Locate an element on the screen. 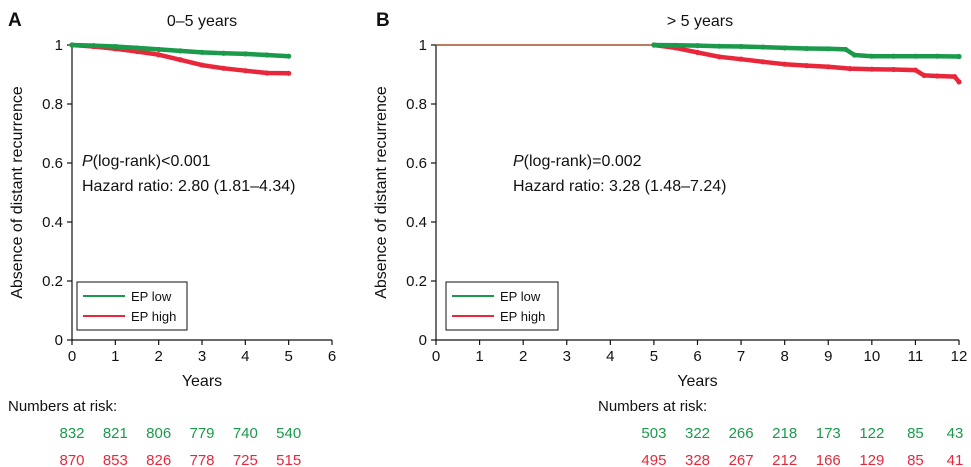 This screenshot has height=467, width=971. risk-count: 870 is located at coordinates (71, 459).